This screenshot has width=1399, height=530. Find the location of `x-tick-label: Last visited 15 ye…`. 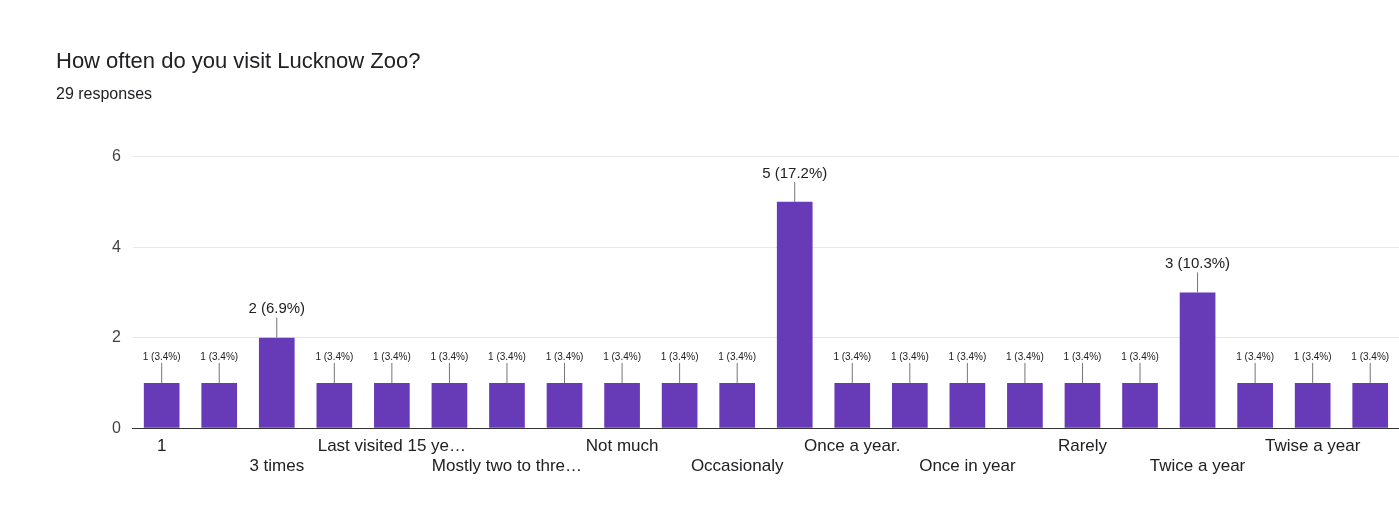

x-tick-label: Last visited 15 ye… is located at coordinates (392, 446).